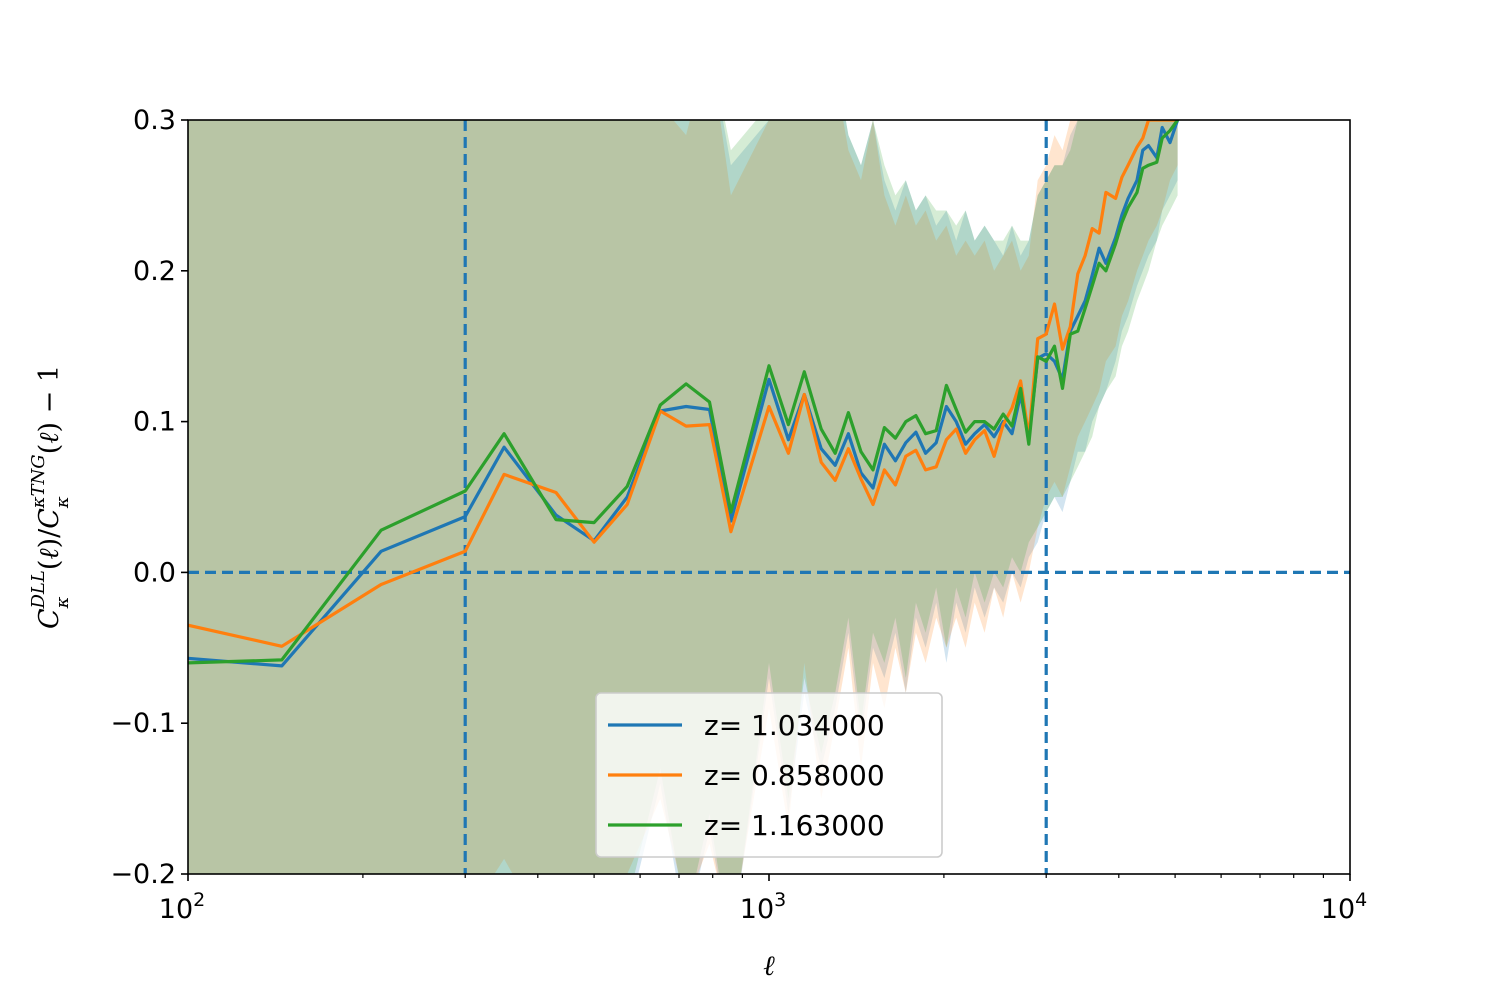 This screenshot has width=1500, height=1000. I want to click on y-tick-label-2: −0.1, so click(143, 723).